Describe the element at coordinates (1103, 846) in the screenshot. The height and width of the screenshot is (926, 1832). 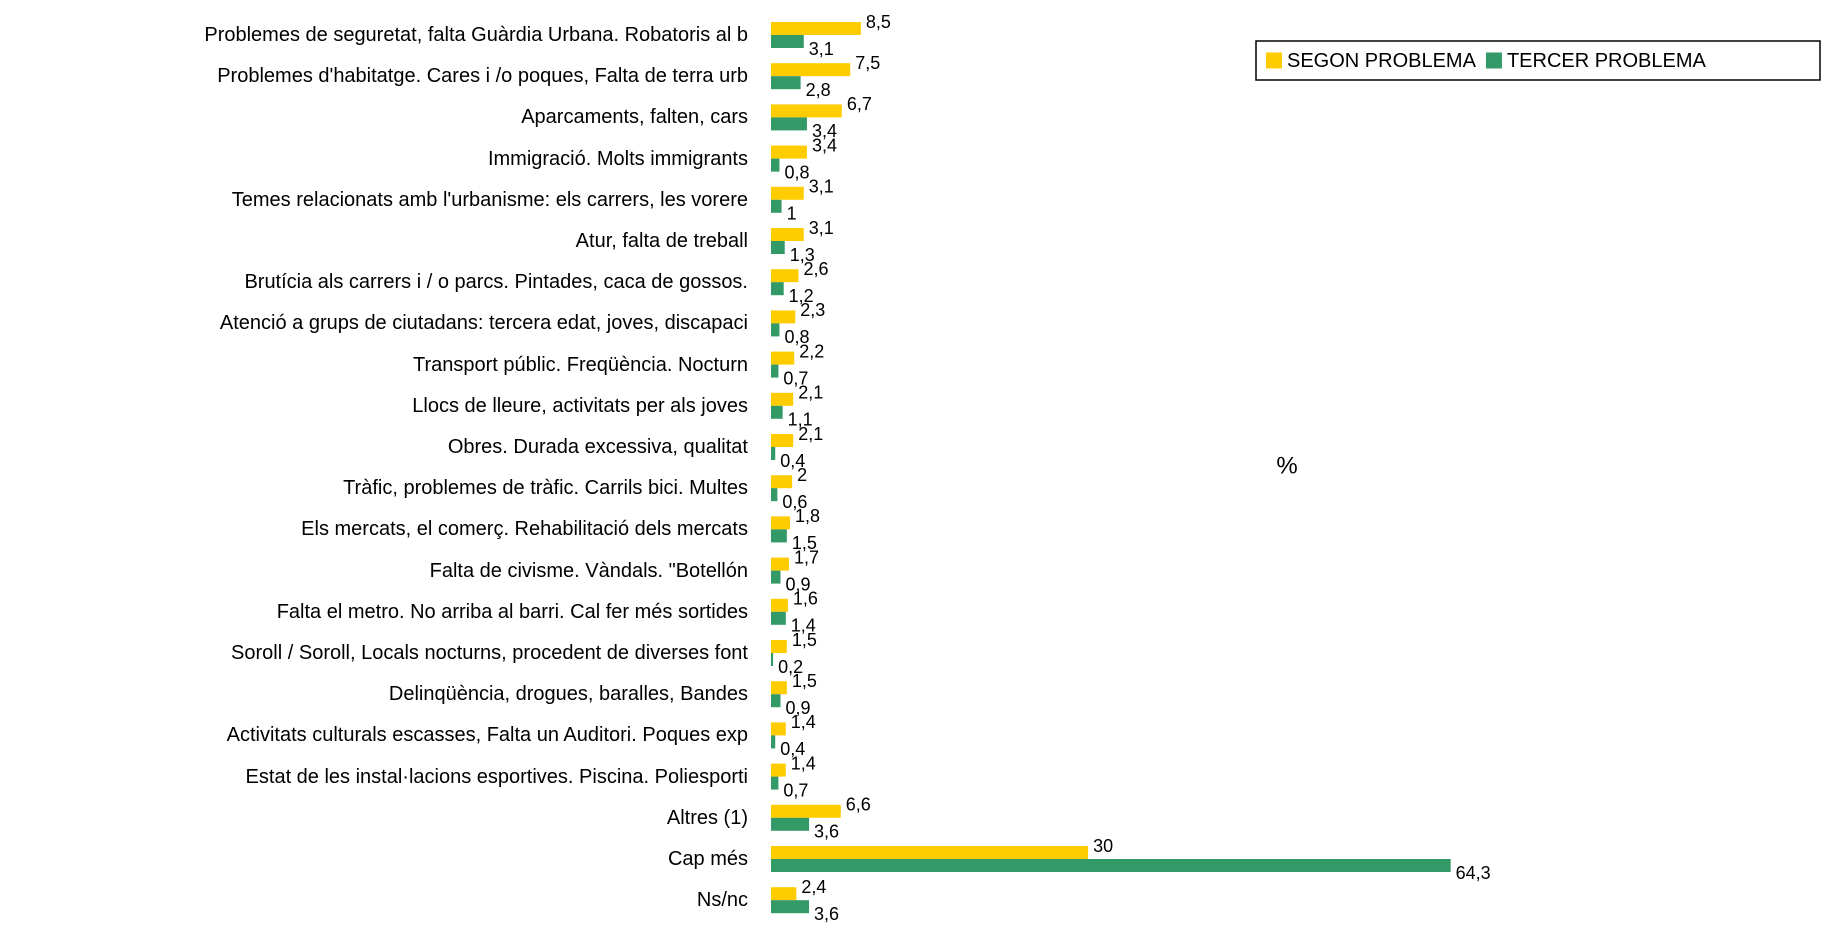
I see `value-label: 30` at that location.